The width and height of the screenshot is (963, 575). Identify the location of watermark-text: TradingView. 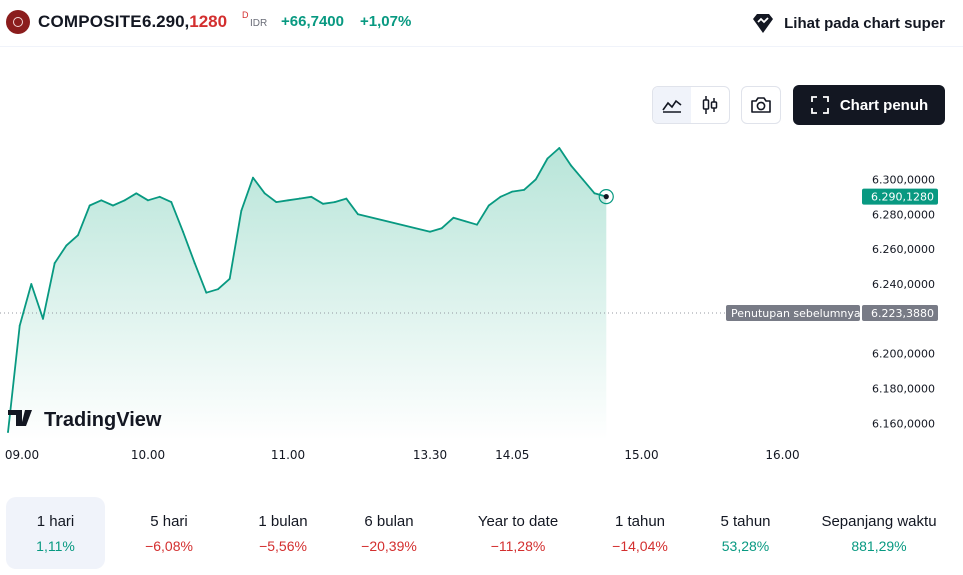
(103, 420).